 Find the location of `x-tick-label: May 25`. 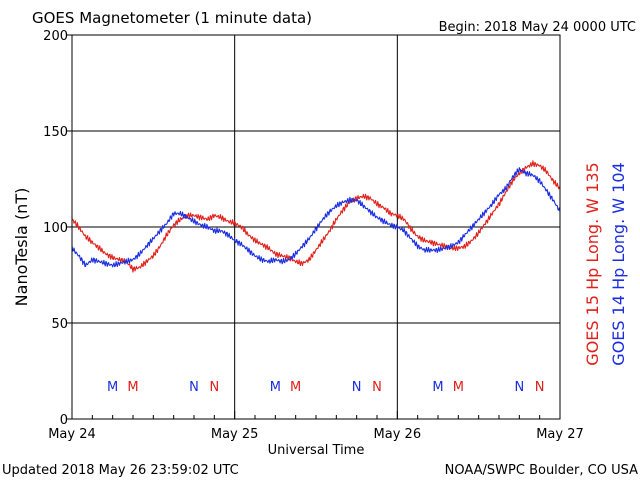

x-tick-label: May 25 is located at coordinates (235, 434).